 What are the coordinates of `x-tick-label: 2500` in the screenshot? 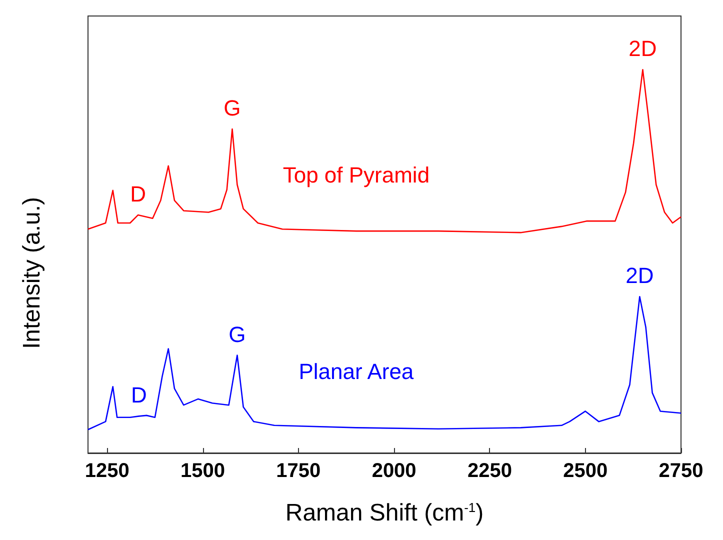 It's located at (585, 471).